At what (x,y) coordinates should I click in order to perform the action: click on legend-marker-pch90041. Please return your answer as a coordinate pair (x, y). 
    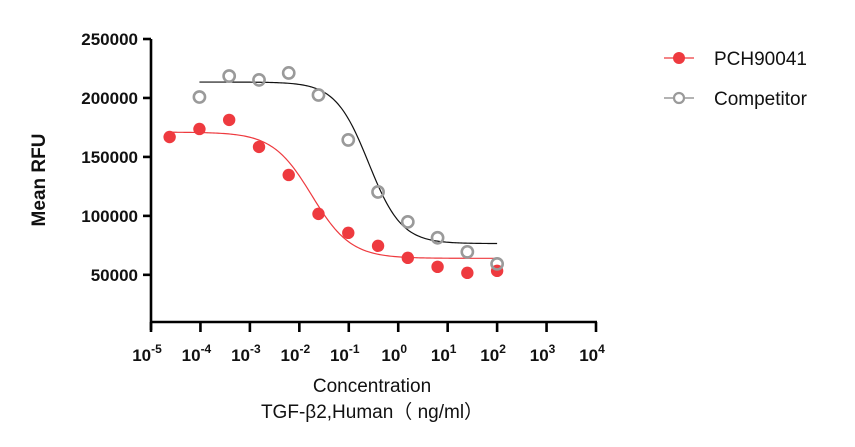
    Looking at the image, I should click on (679, 58).